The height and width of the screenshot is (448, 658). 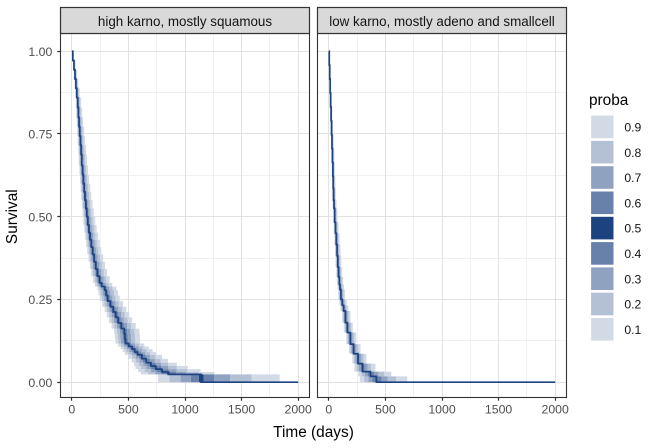 I want to click on svg-text: 0.6, so click(x=632, y=203).